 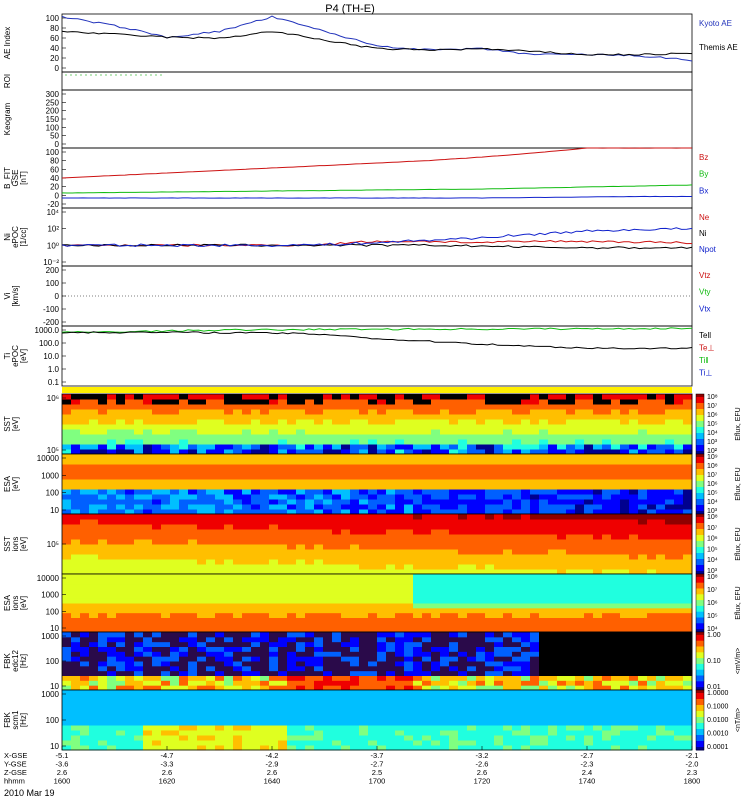 What do you see at coordinates (700, 477) in the screenshot?
I see `colorbar-step` at bounding box center [700, 477].